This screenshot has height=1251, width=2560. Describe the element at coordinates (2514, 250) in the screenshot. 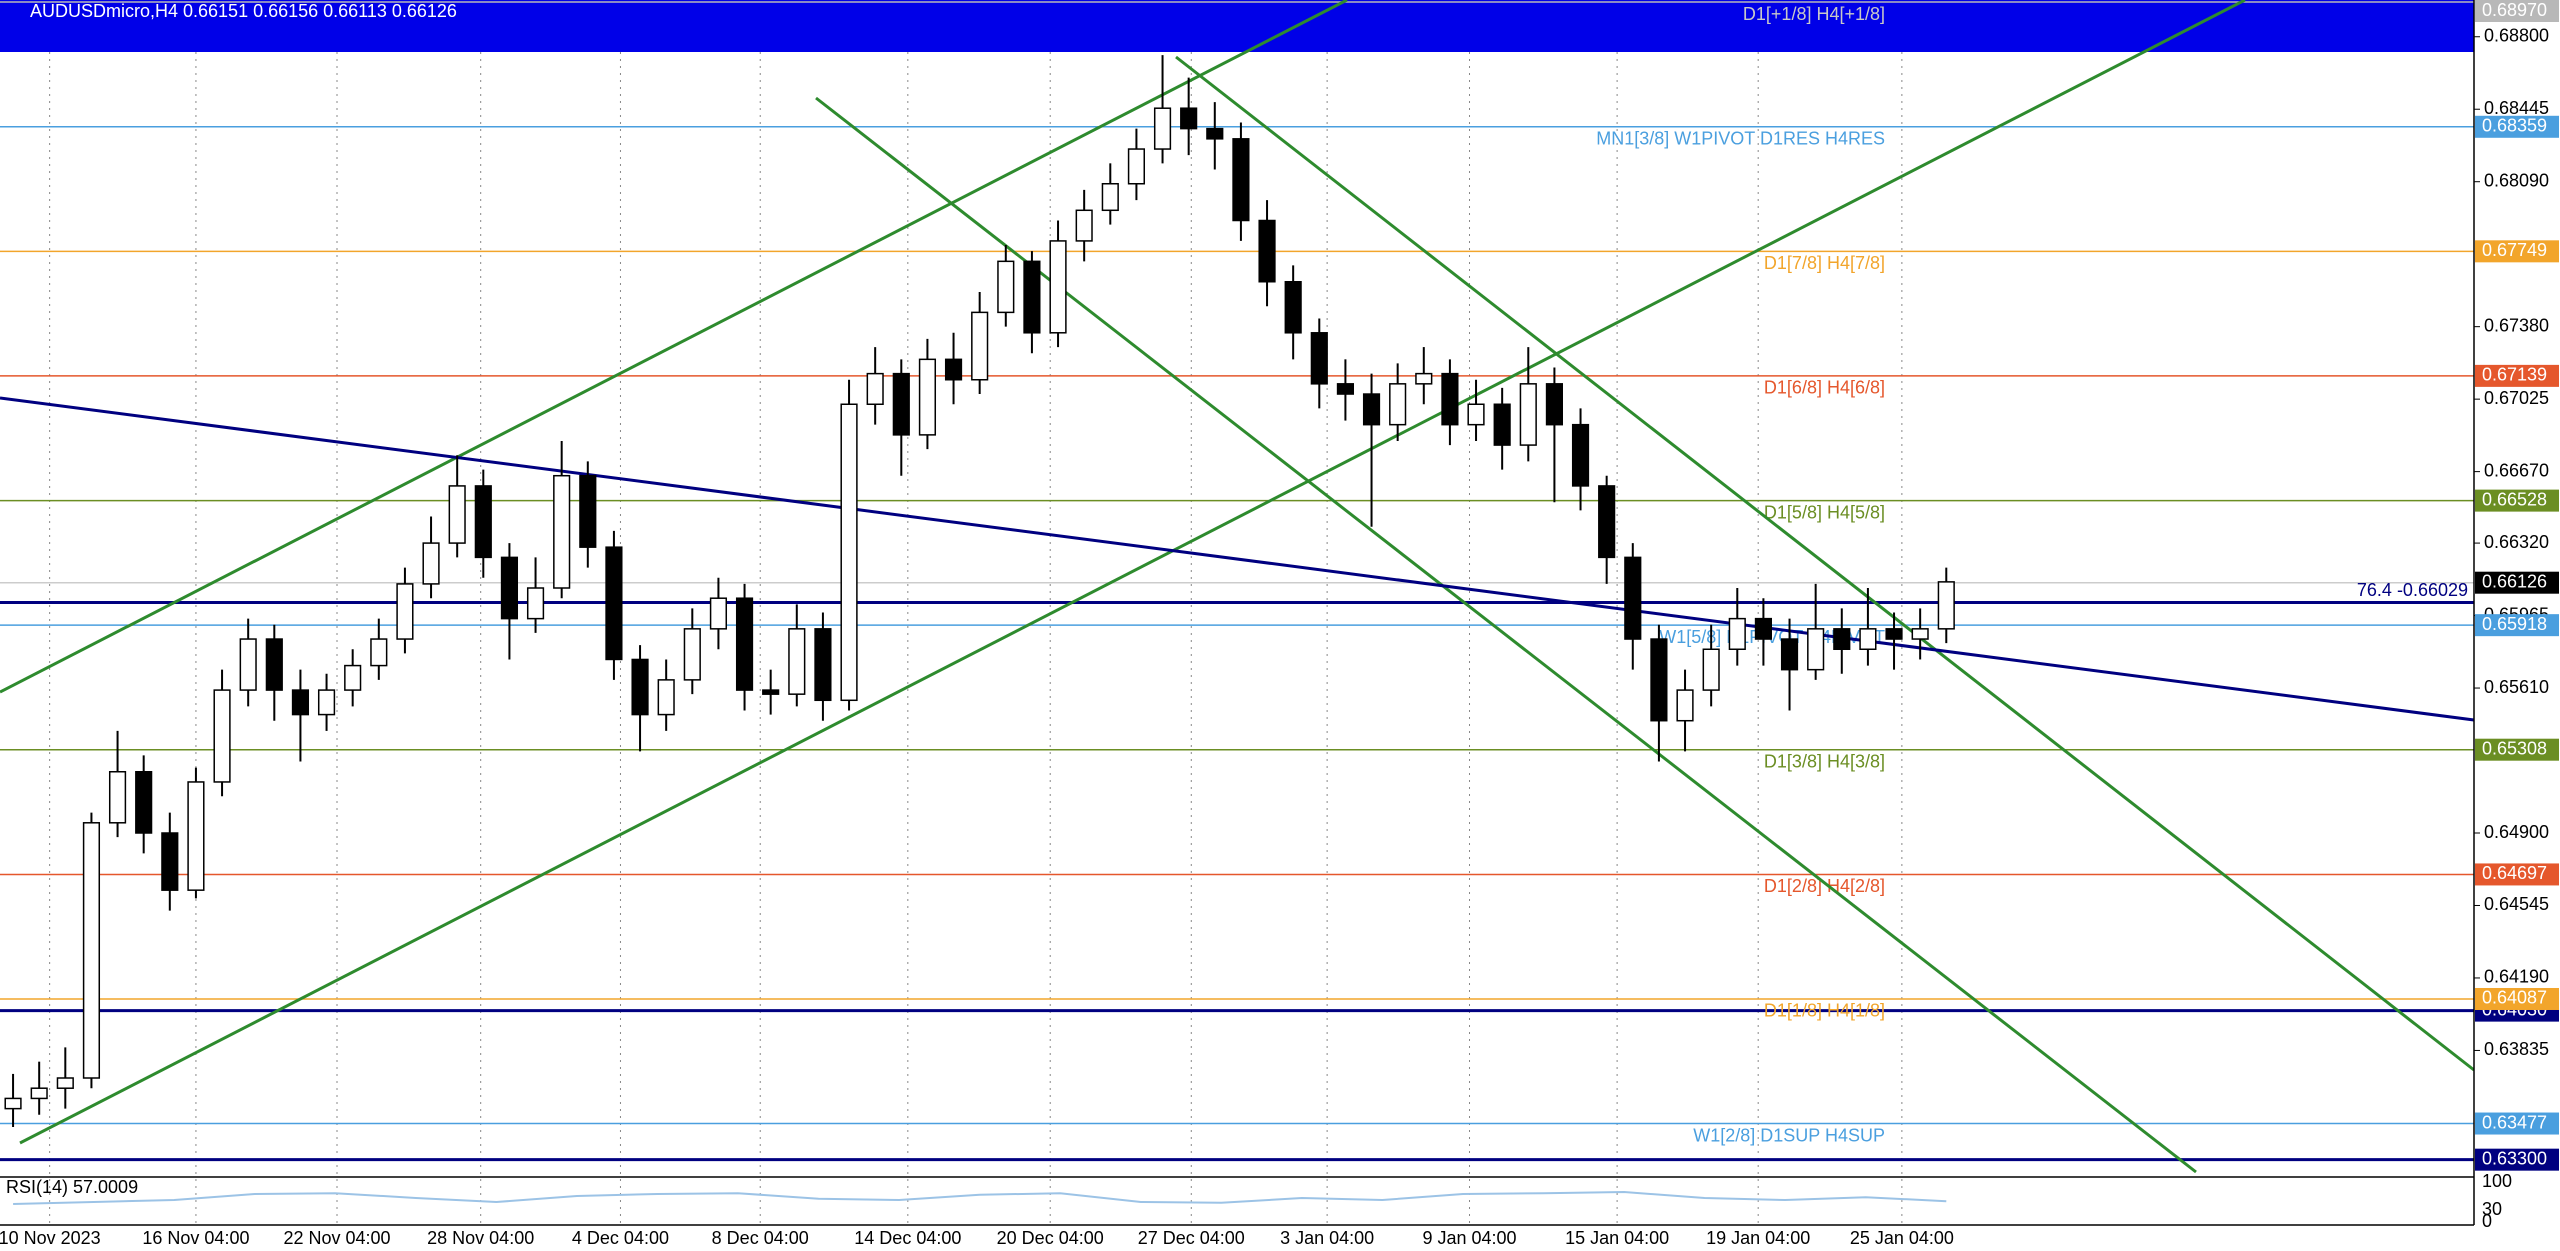

I see `price-box-label: 0.67749` at that location.